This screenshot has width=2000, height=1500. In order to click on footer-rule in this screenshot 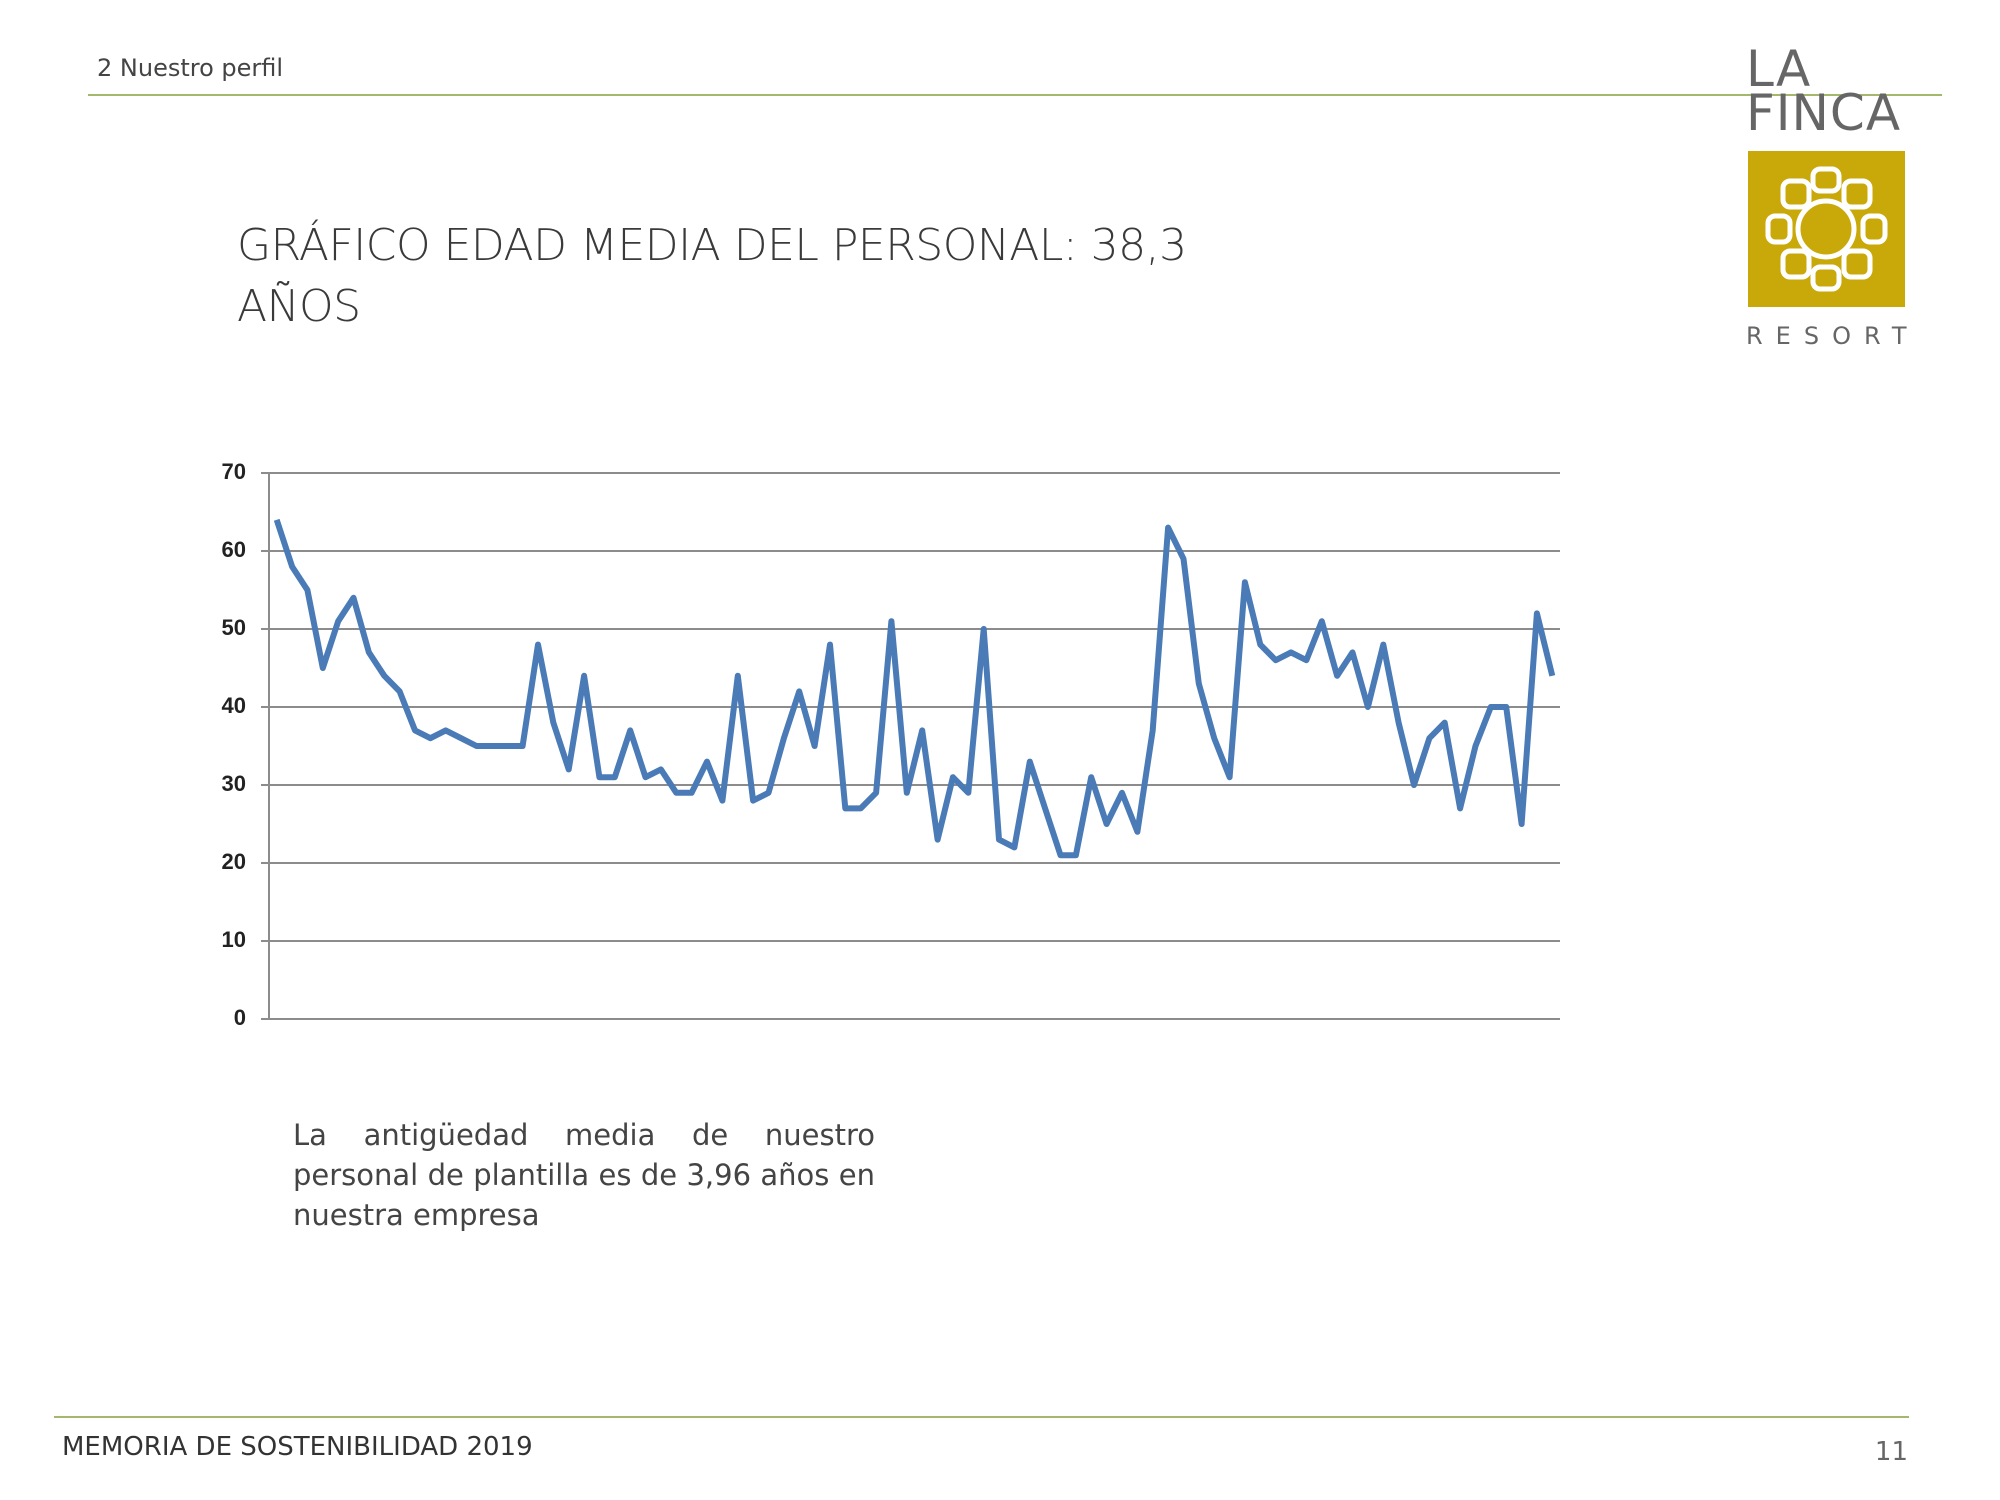, I will do `click(981, 1417)`.